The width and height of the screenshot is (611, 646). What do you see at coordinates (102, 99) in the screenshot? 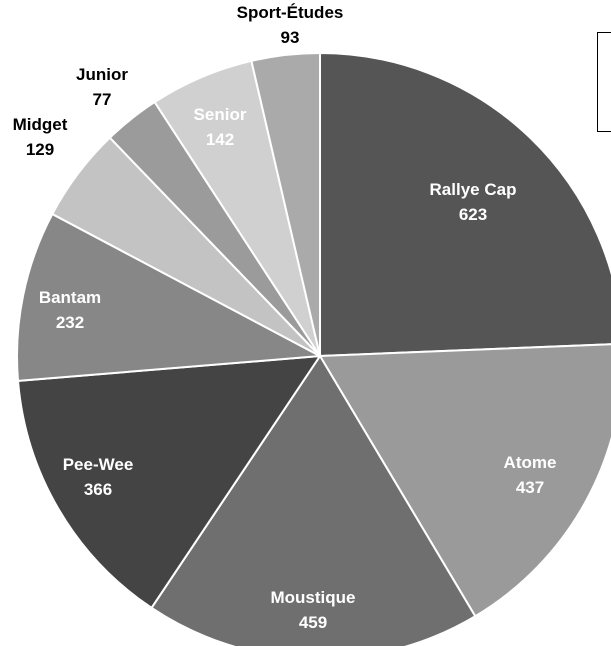
I see `slice-value-junior: 77` at bounding box center [102, 99].